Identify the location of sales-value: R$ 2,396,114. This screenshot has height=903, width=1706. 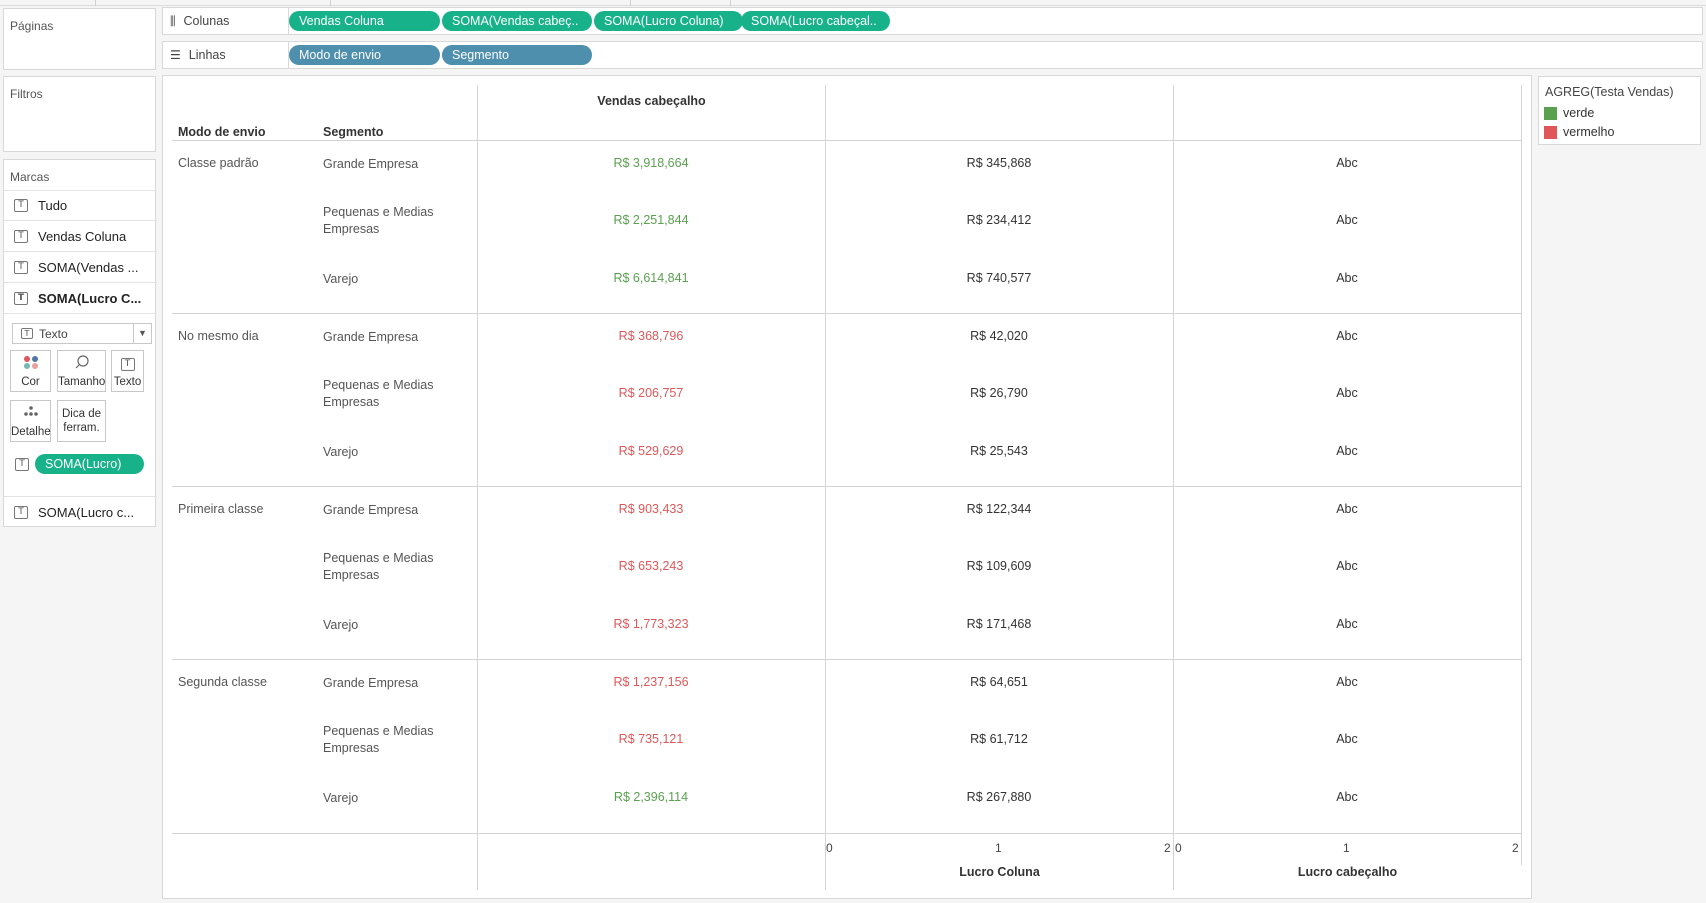
(651, 797).